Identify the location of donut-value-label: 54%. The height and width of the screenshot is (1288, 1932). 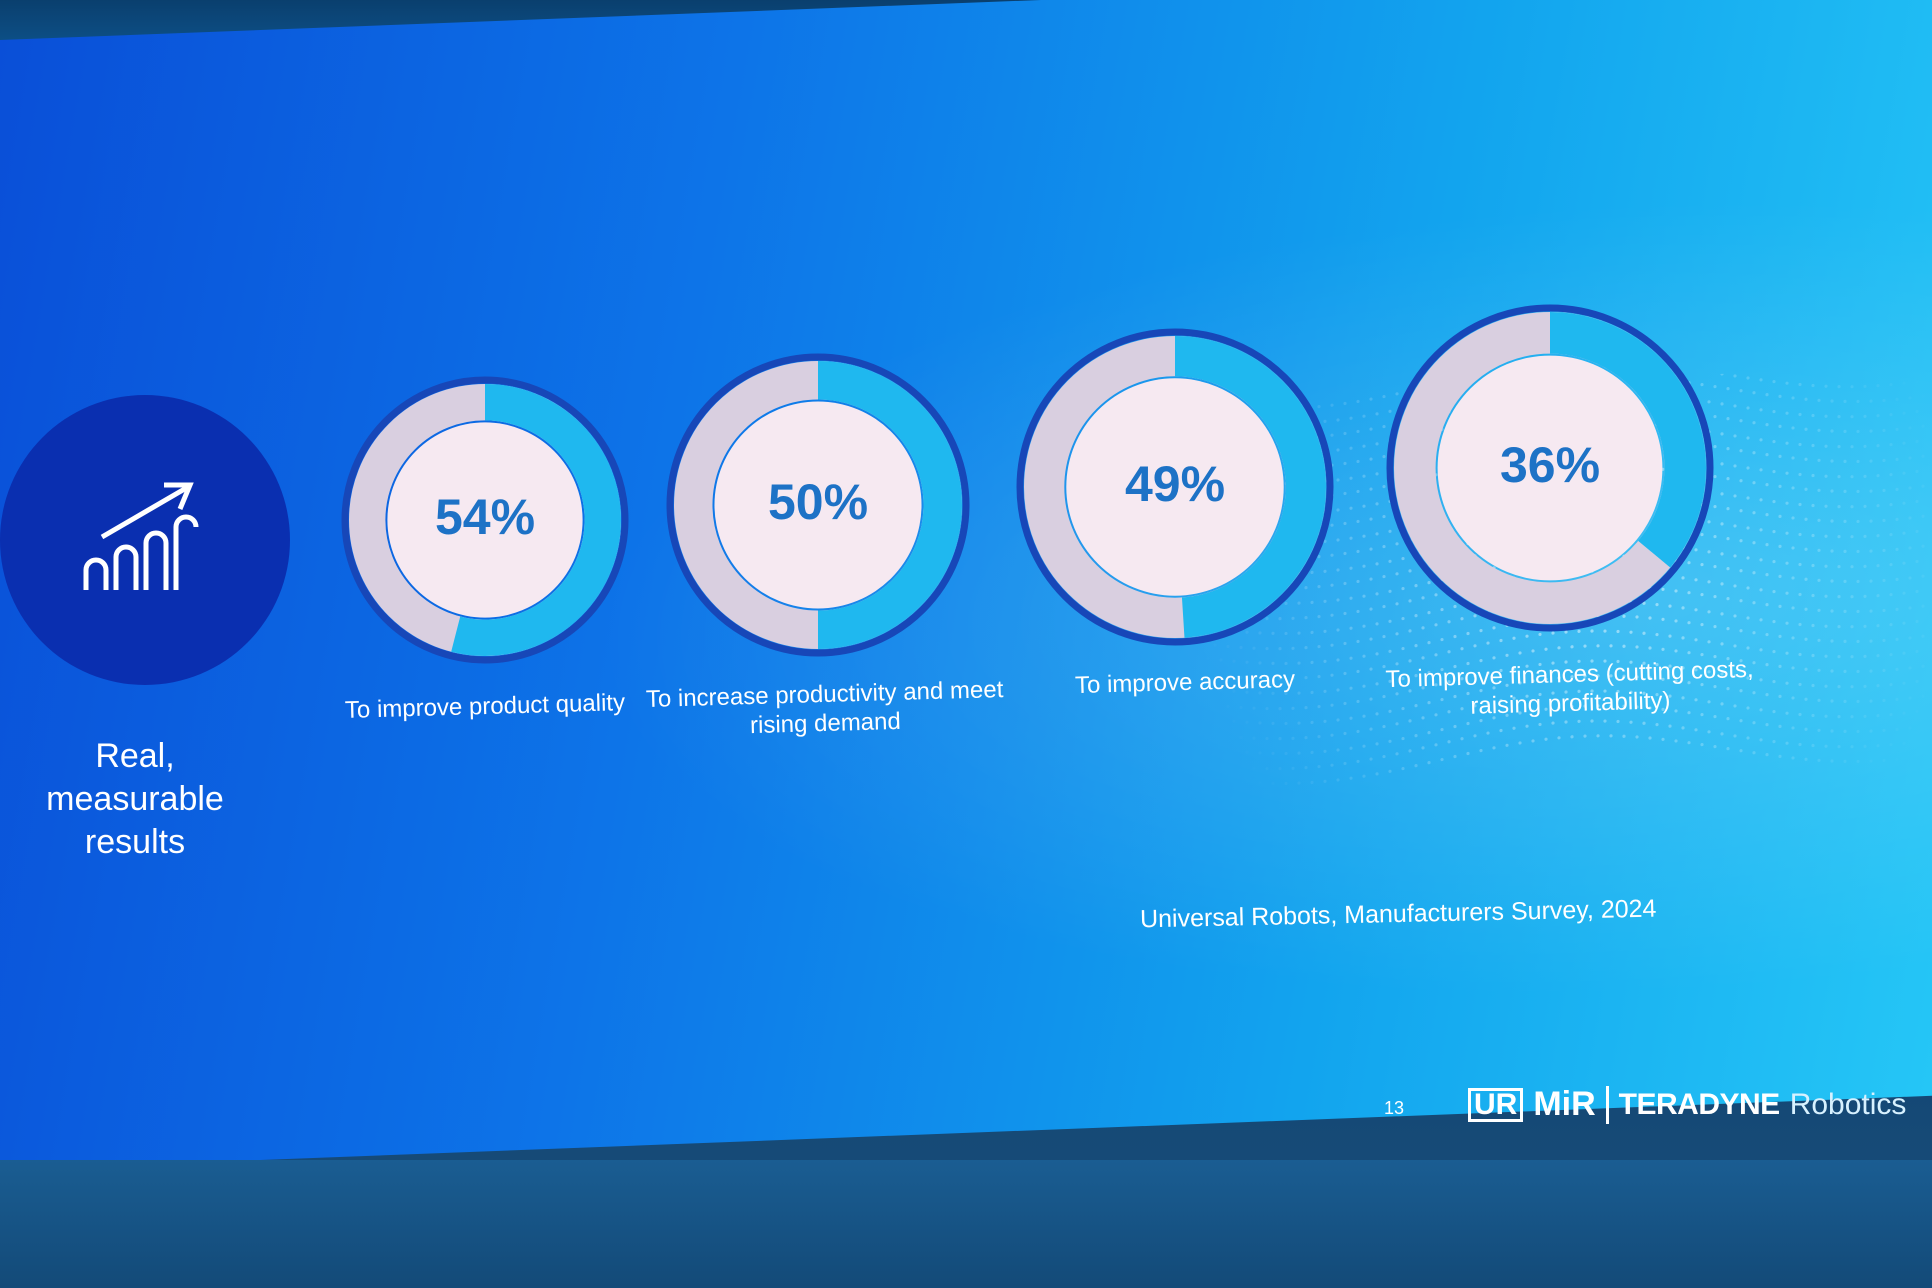
(485, 517).